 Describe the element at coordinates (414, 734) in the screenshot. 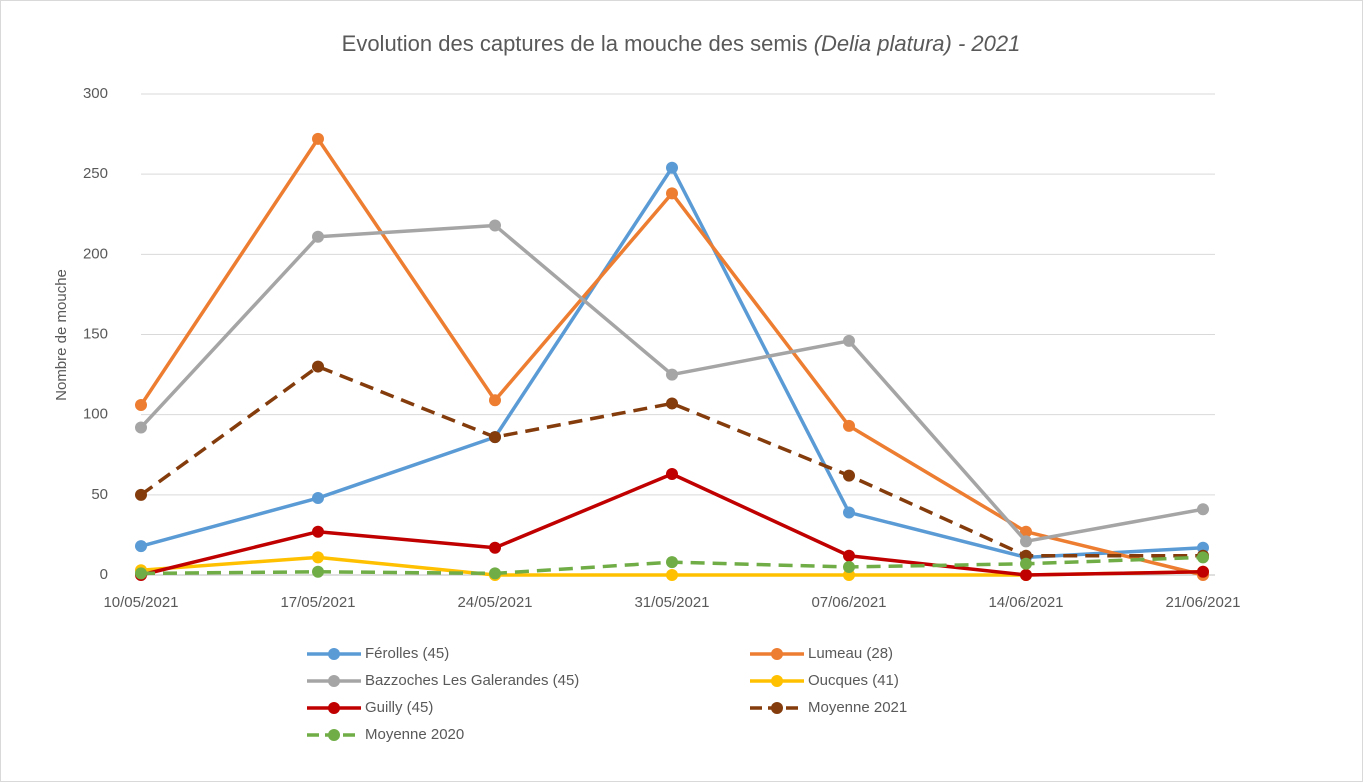

I see `legend-label: Moyenne 2020` at that location.